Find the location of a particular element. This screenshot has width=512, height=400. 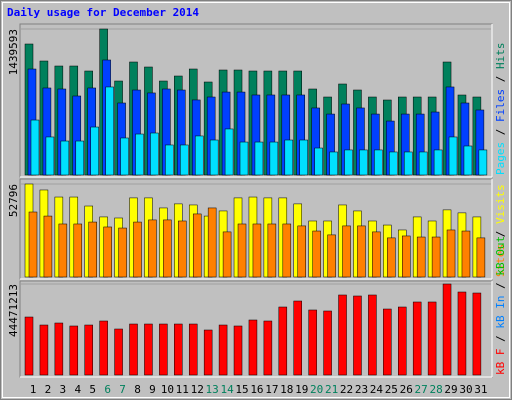

y-tick-label: 44471213 is located at coordinates (13, 310).